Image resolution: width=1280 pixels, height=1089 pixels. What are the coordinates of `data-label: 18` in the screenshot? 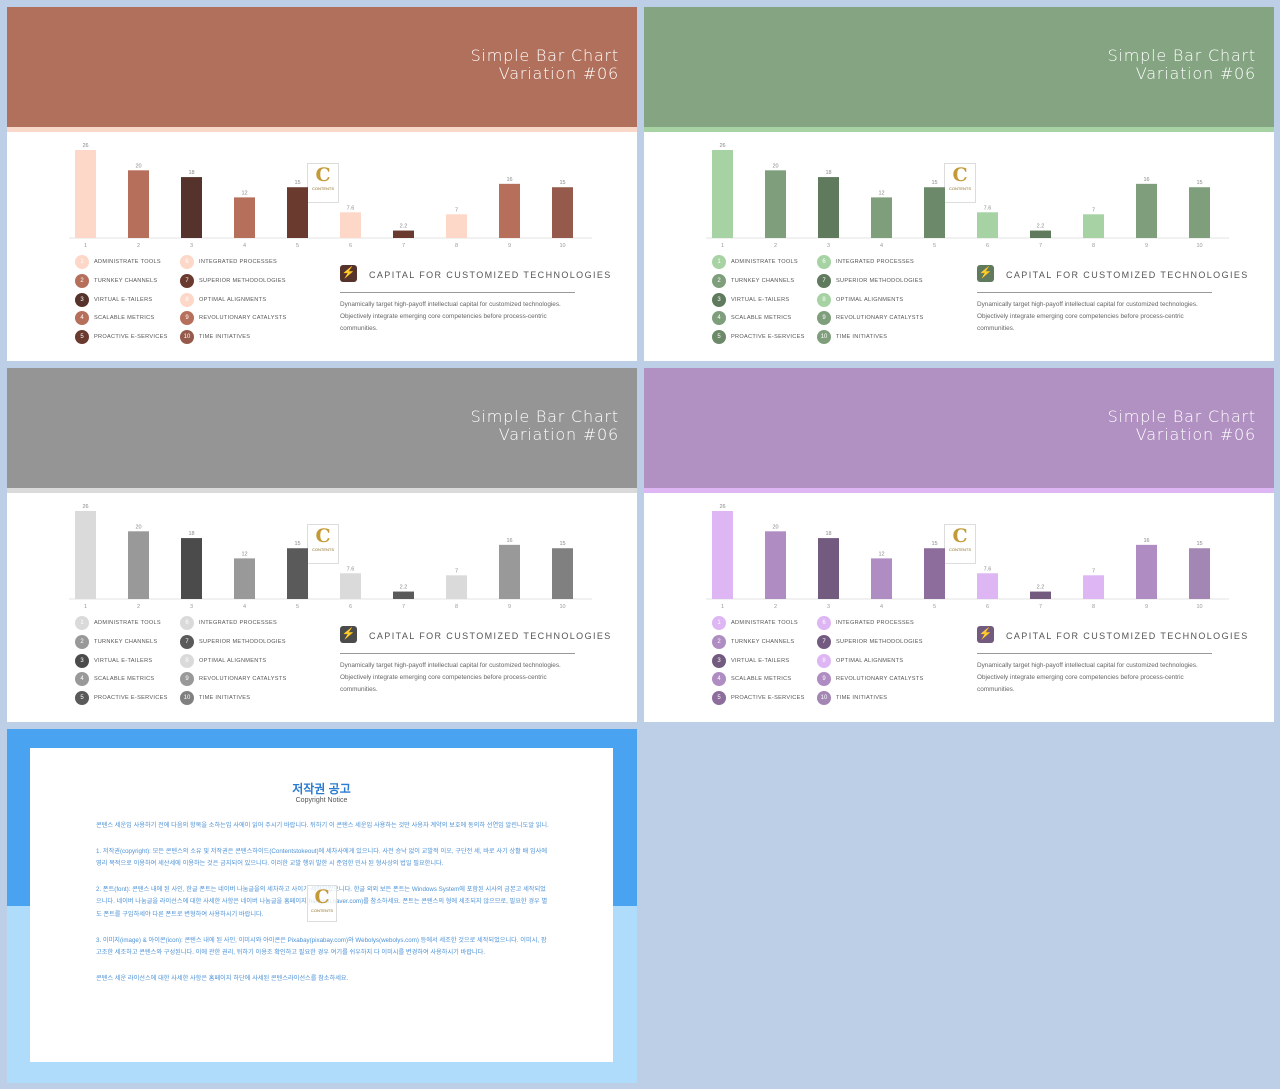 It's located at (191, 534).